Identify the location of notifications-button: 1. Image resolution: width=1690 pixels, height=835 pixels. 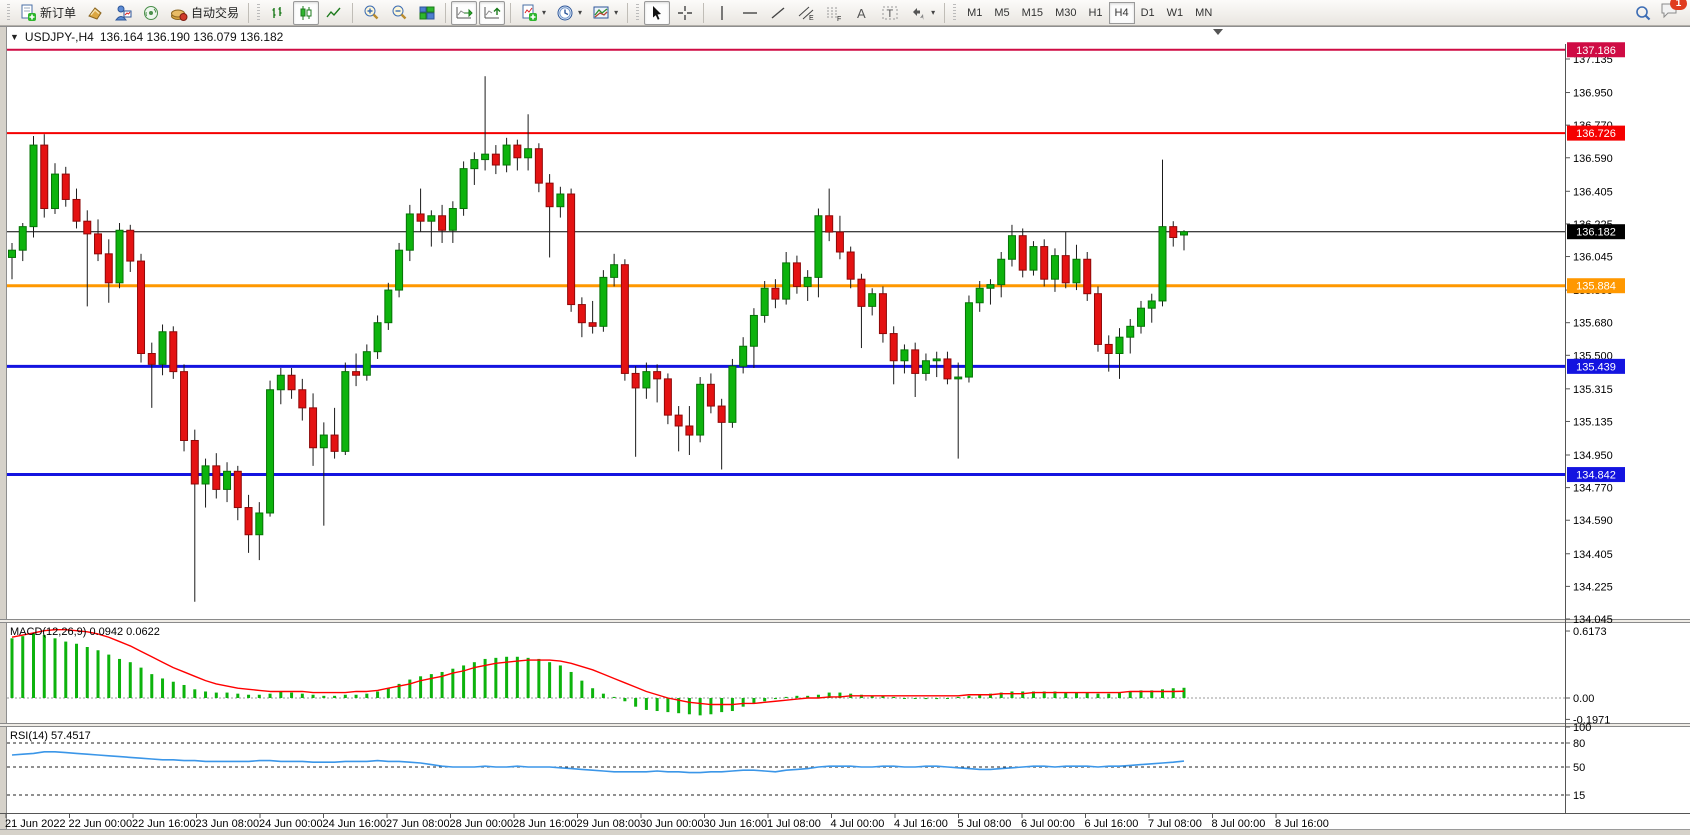
(1673, 12).